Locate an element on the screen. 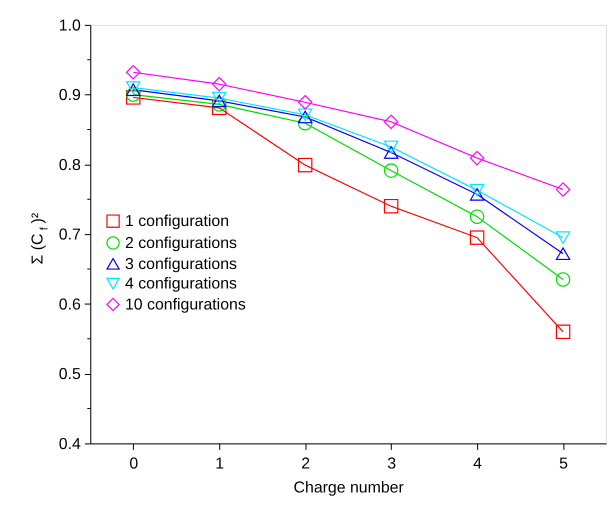 This screenshot has height=519, width=611. y-tick-label: 0.7 is located at coordinates (70, 235).